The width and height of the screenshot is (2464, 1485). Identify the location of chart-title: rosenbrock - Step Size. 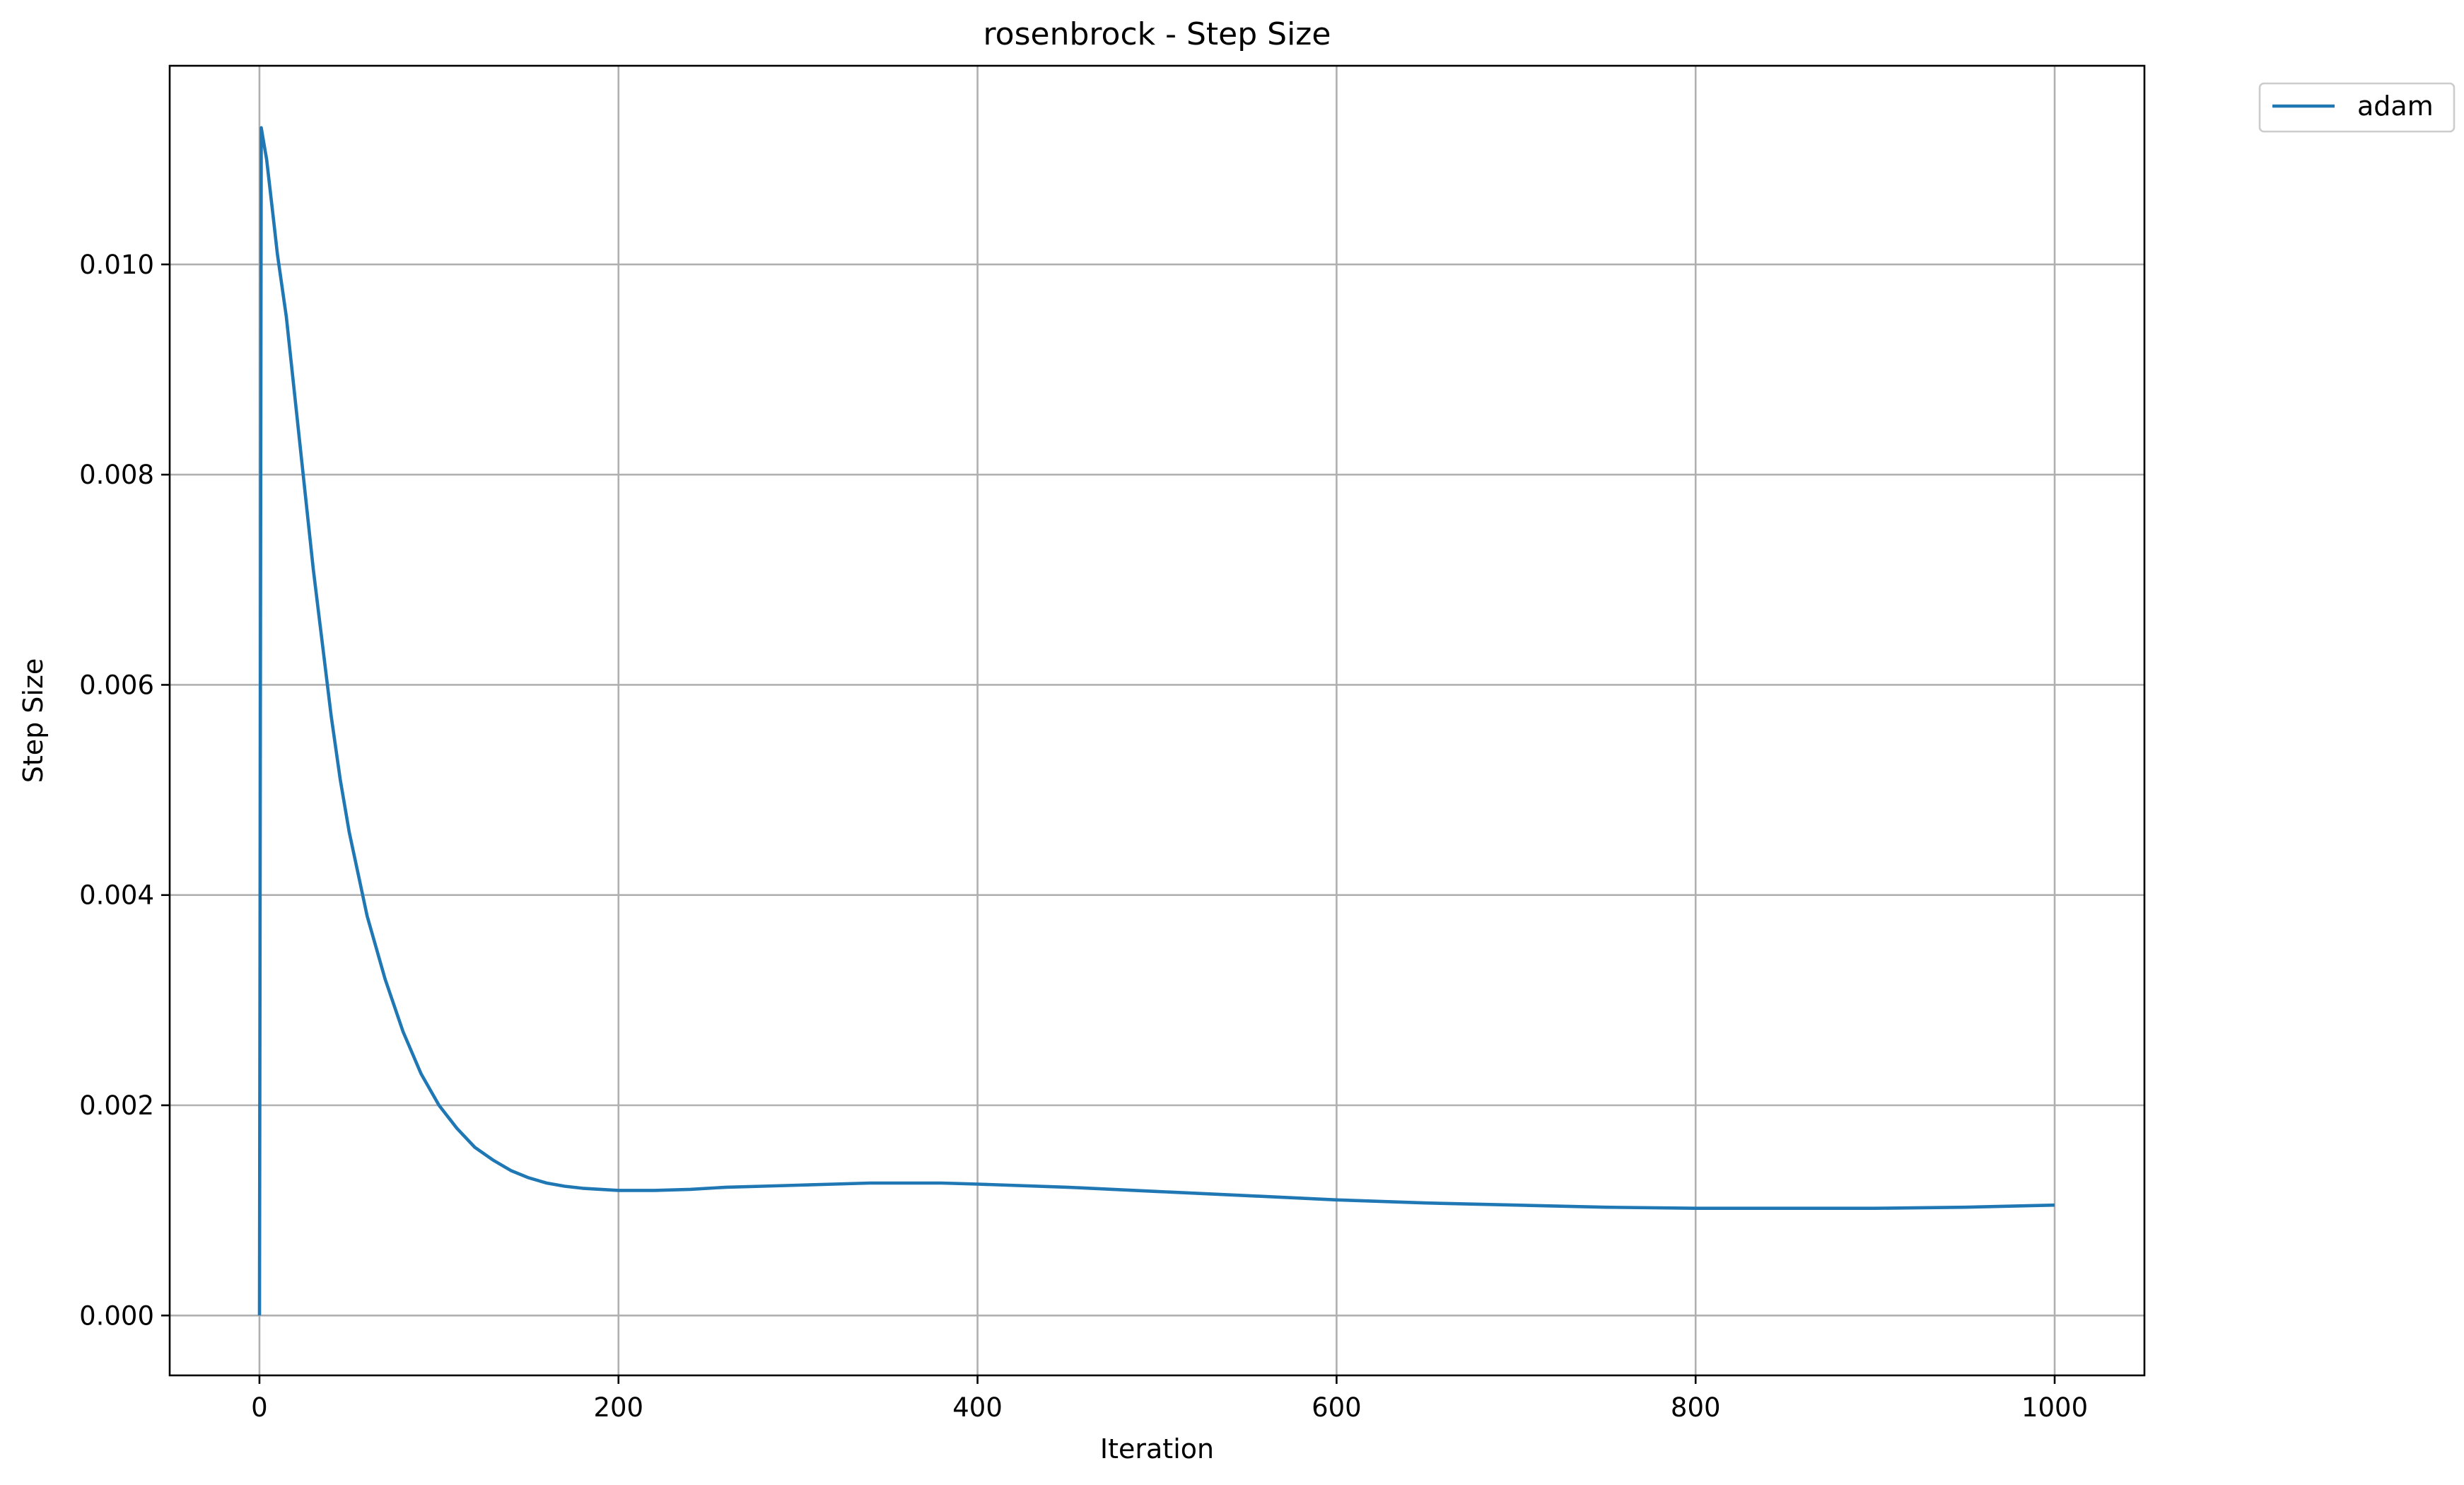
(1157, 34).